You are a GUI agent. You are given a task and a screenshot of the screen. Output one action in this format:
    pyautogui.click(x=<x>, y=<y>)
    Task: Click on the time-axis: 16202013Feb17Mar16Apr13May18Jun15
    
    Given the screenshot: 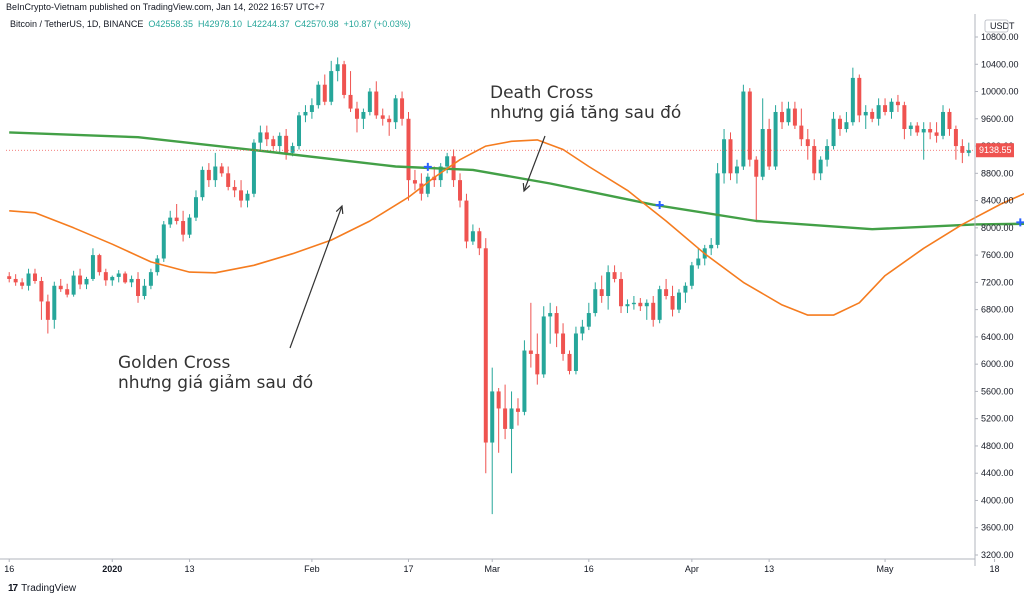 What is the action you would take?
    pyautogui.click(x=500, y=566)
    